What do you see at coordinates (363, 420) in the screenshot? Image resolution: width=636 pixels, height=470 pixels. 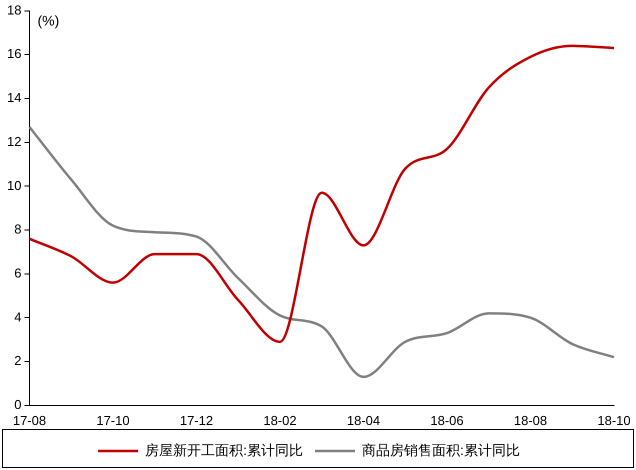 I see `x-tick-label: 18-04` at bounding box center [363, 420].